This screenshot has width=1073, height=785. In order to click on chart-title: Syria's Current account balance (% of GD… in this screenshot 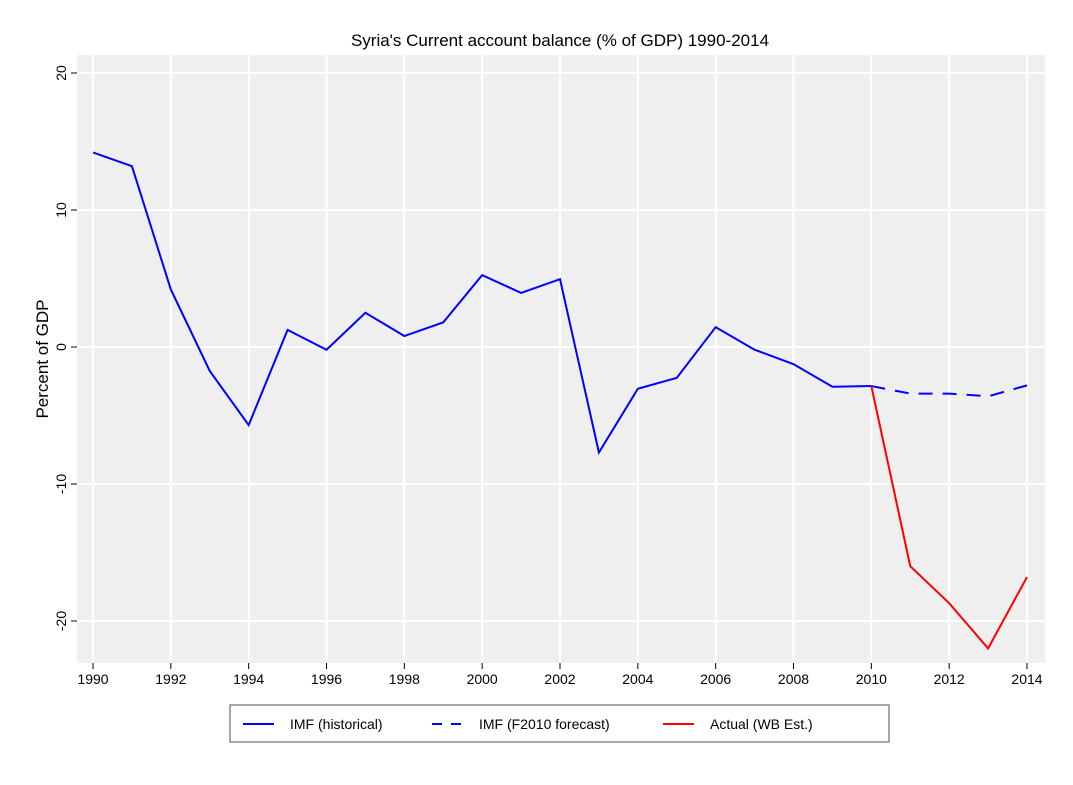, I will do `click(560, 40)`.